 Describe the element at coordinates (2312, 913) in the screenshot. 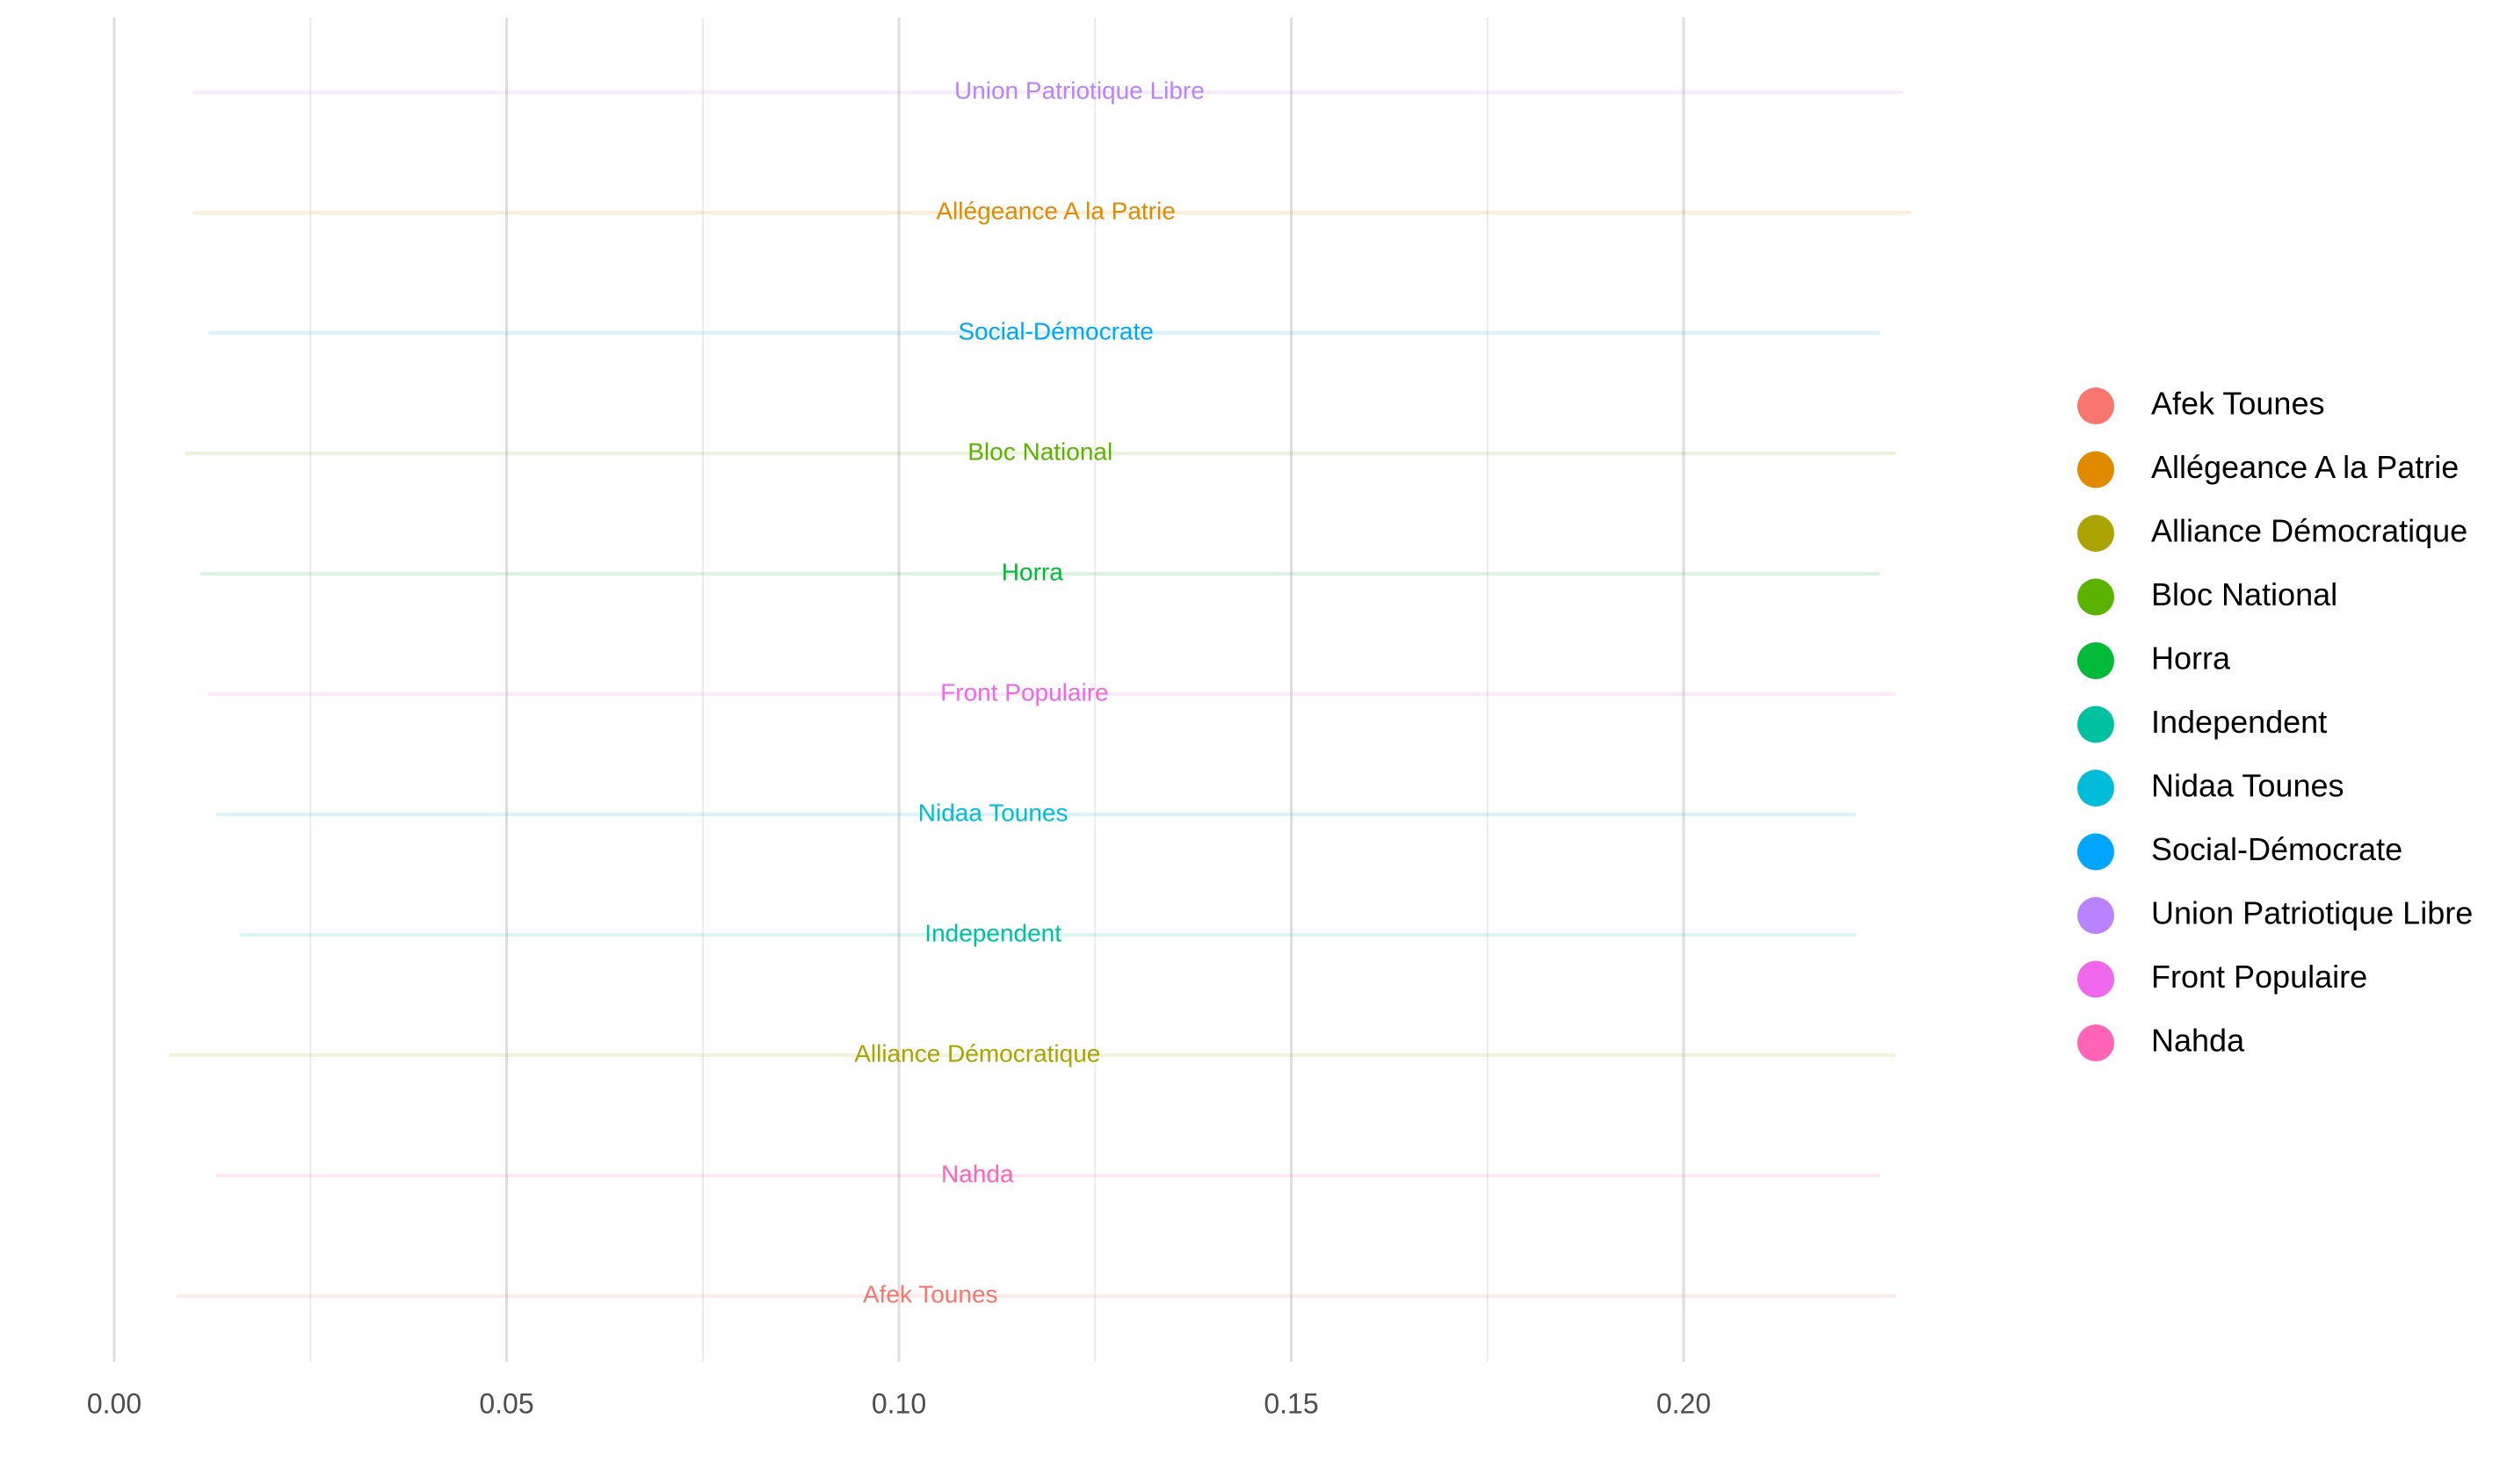

I see `legend-label: Union Patriotique Libre` at that location.